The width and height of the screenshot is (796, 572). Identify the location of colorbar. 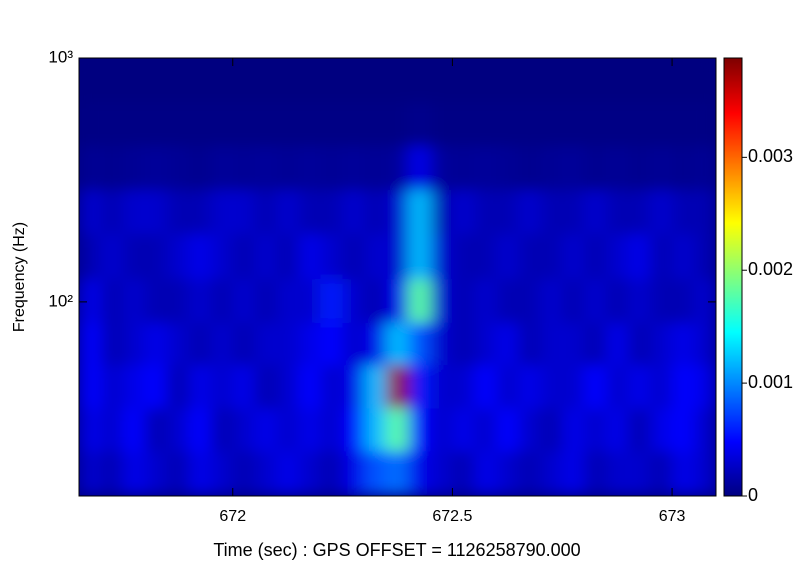
(733, 277).